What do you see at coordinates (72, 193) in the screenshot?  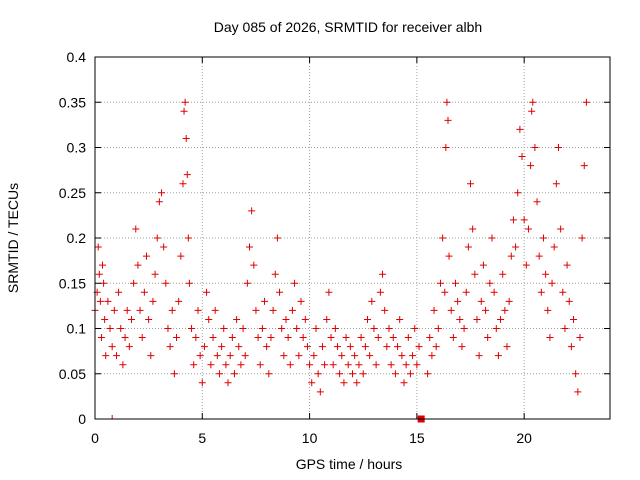 I see `y-tick-label: 0.25` at bounding box center [72, 193].